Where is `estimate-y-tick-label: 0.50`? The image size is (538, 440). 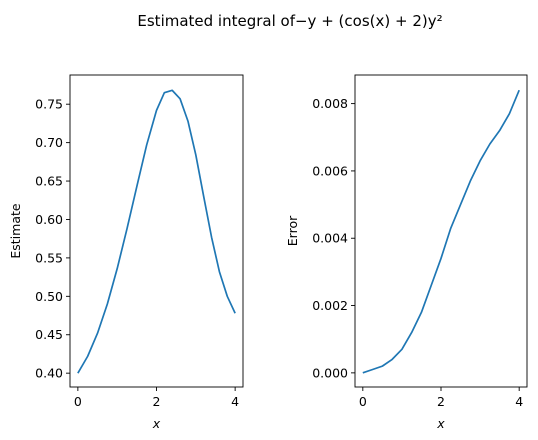 estimate-y-tick-label: 0.50 is located at coordinates (49, 296).